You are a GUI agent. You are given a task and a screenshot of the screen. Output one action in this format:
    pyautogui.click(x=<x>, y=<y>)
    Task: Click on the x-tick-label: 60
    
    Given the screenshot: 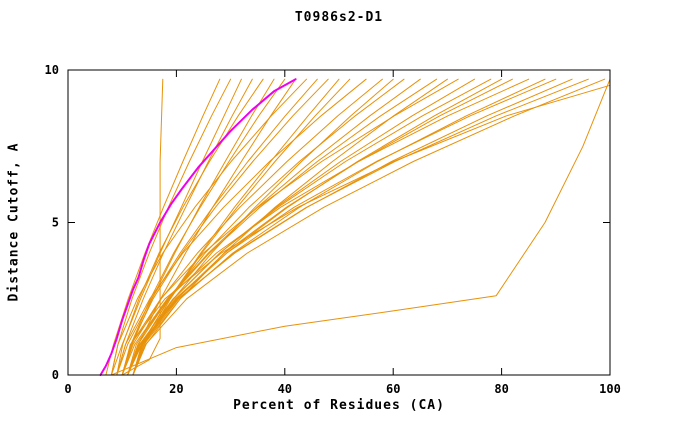 What is the action you would take?
    pyautogui.click(x=393, y=389)
    